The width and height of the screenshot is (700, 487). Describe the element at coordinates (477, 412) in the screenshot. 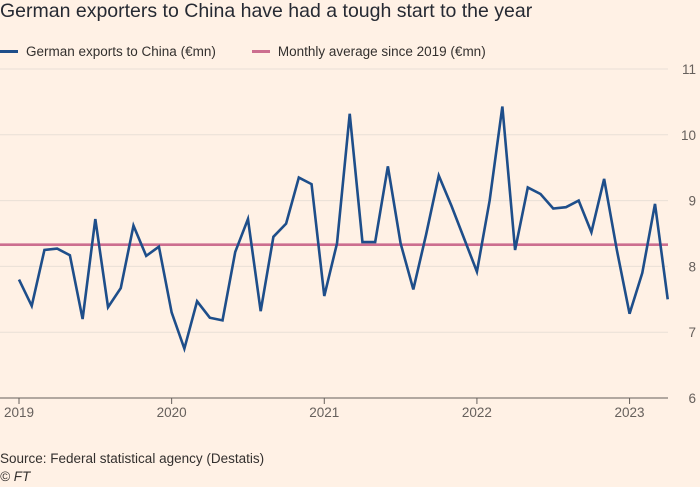

I see `x-tick-label-2022: 2022` at that location.